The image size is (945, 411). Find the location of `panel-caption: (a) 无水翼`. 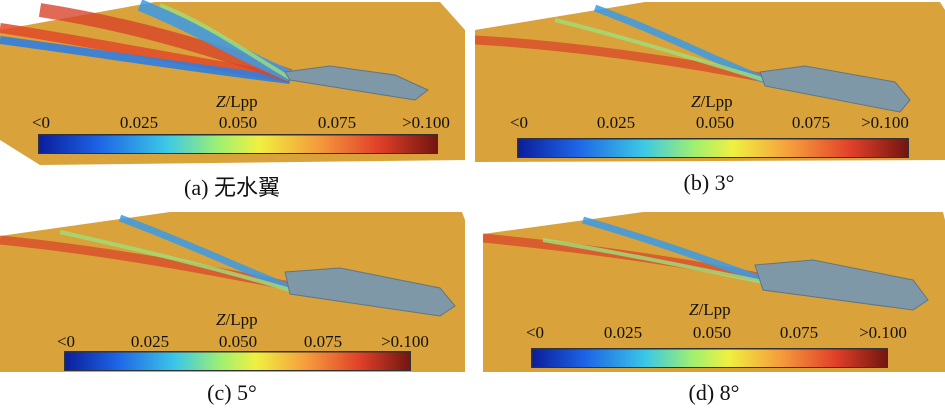

panel-caption: (a) 无水翼 is located at coordinates (232, 187).